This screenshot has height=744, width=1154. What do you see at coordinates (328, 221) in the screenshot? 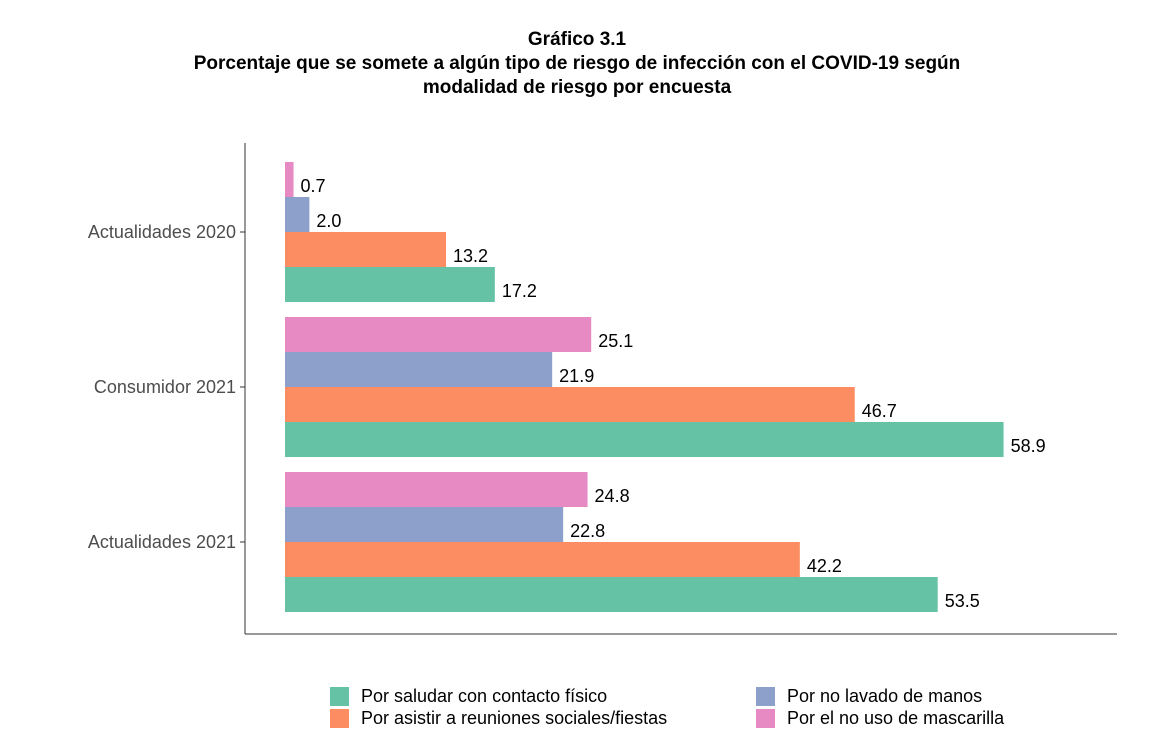
I see `data-label: 2.0` at bounding box center [328, 221].